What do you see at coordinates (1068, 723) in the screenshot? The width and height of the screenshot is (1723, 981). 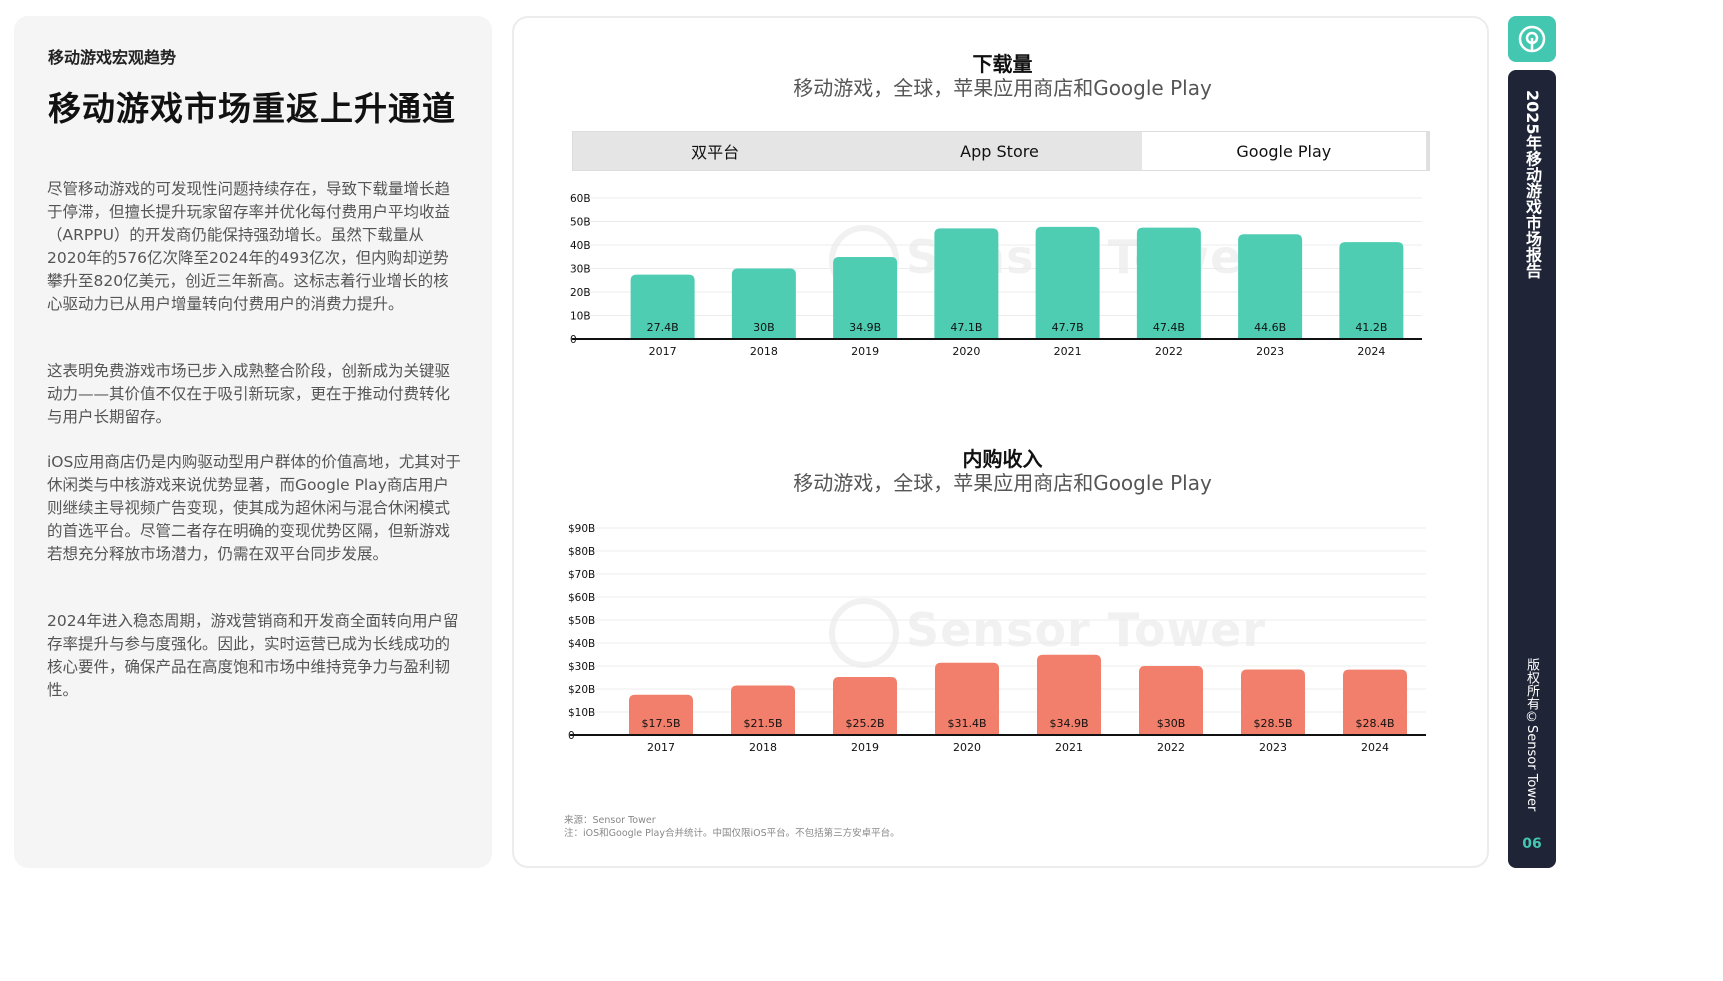 I see `data-label: $34.9B` at bounding box center [1068, 723].